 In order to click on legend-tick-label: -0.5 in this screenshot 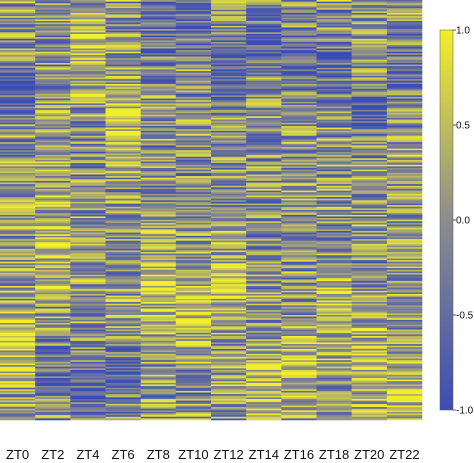, I will do `click(465, 316)`.